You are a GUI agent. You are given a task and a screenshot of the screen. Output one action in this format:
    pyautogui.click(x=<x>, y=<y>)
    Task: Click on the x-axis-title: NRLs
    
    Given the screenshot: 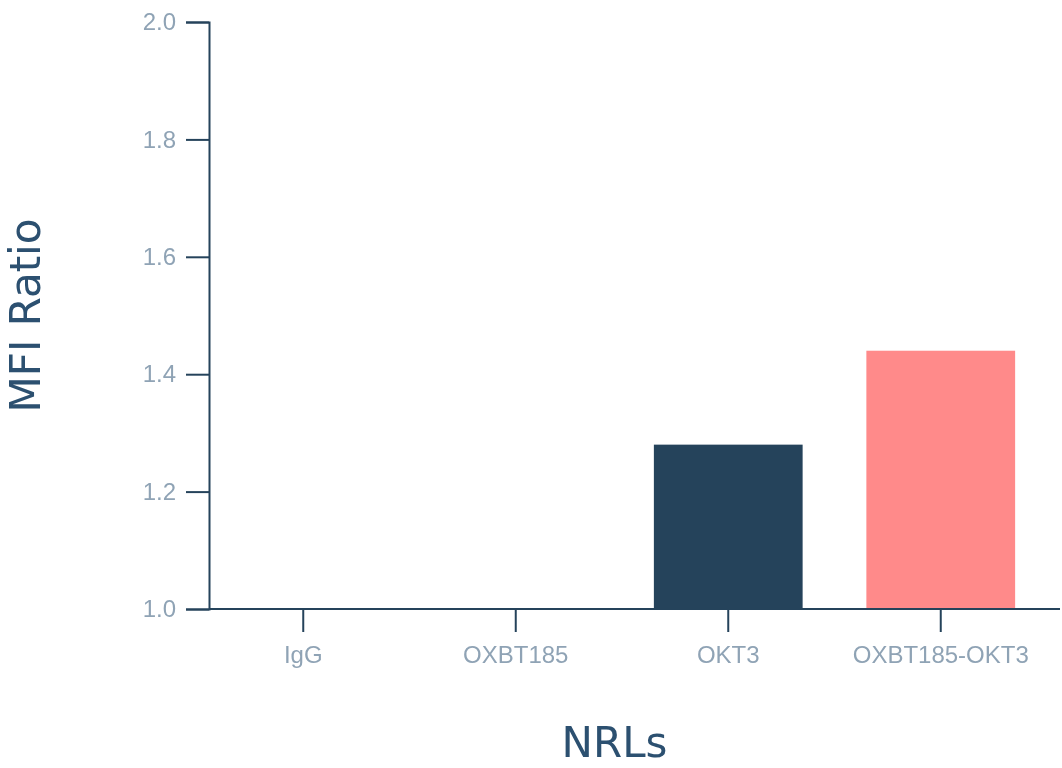 What is the action you would take?
    pyautogui.click(x=614, y=742)
    